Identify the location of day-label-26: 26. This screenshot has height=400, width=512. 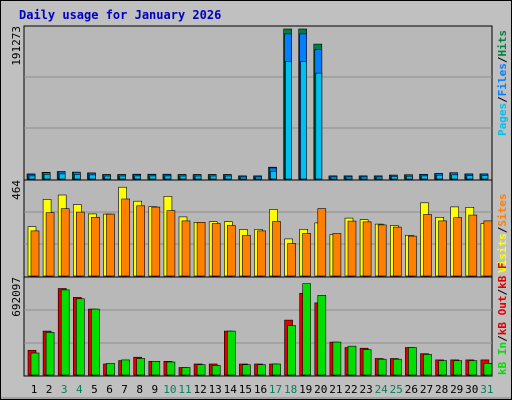
(411, 389).